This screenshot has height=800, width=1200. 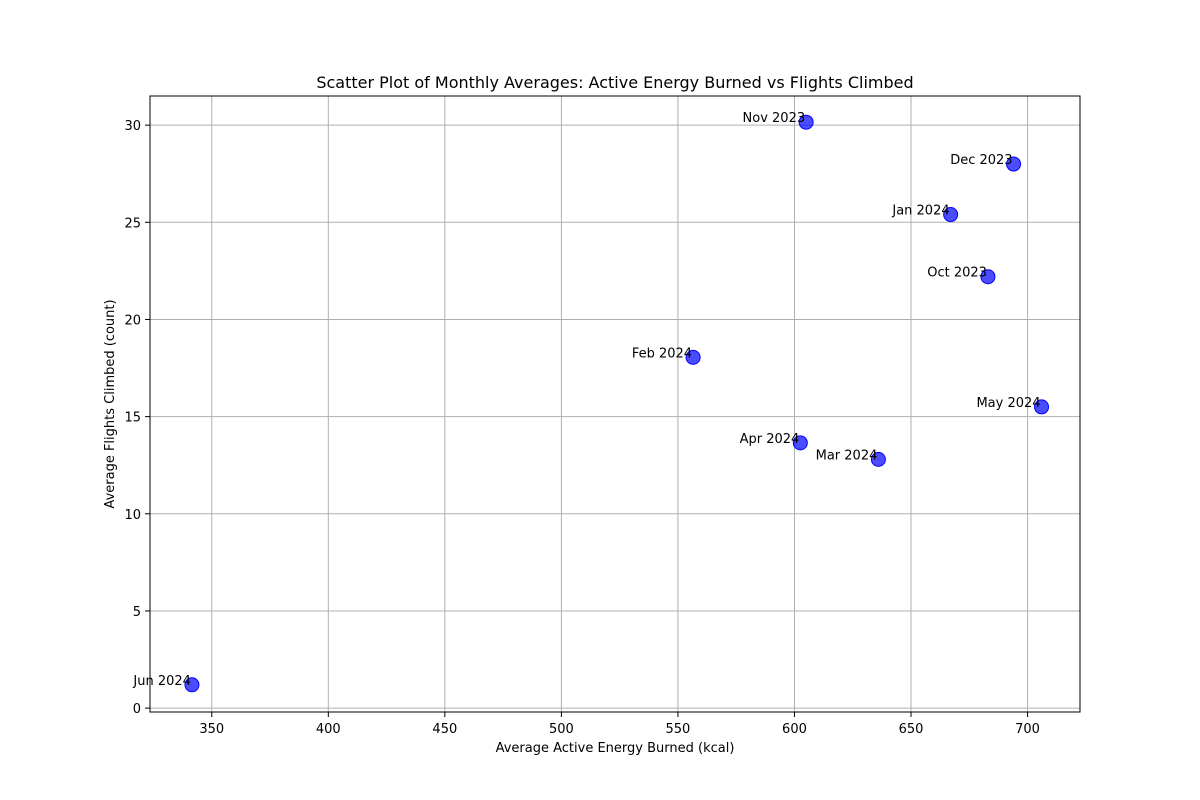 I want to click on y-tick-label: 25, so click(x=132, y=223).